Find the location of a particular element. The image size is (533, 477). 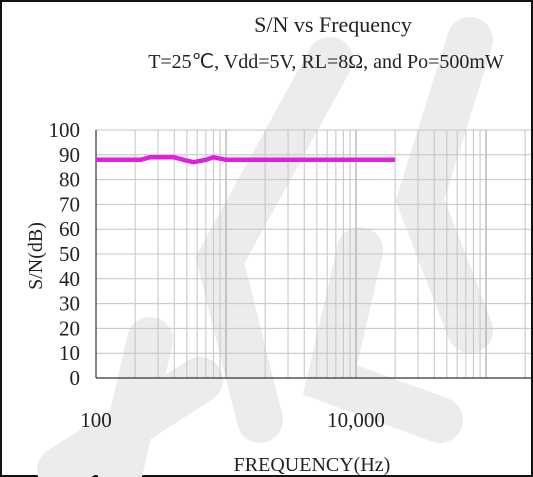

y-axis-label: S/N(dB) is located at coordinates (36, 256).